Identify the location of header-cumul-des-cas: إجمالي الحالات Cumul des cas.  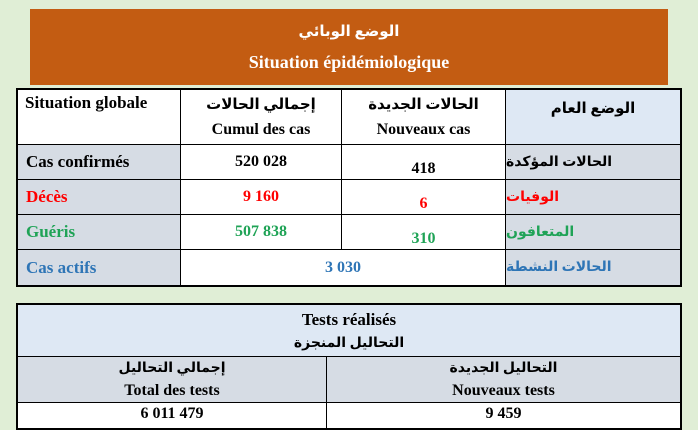
(261, 117).